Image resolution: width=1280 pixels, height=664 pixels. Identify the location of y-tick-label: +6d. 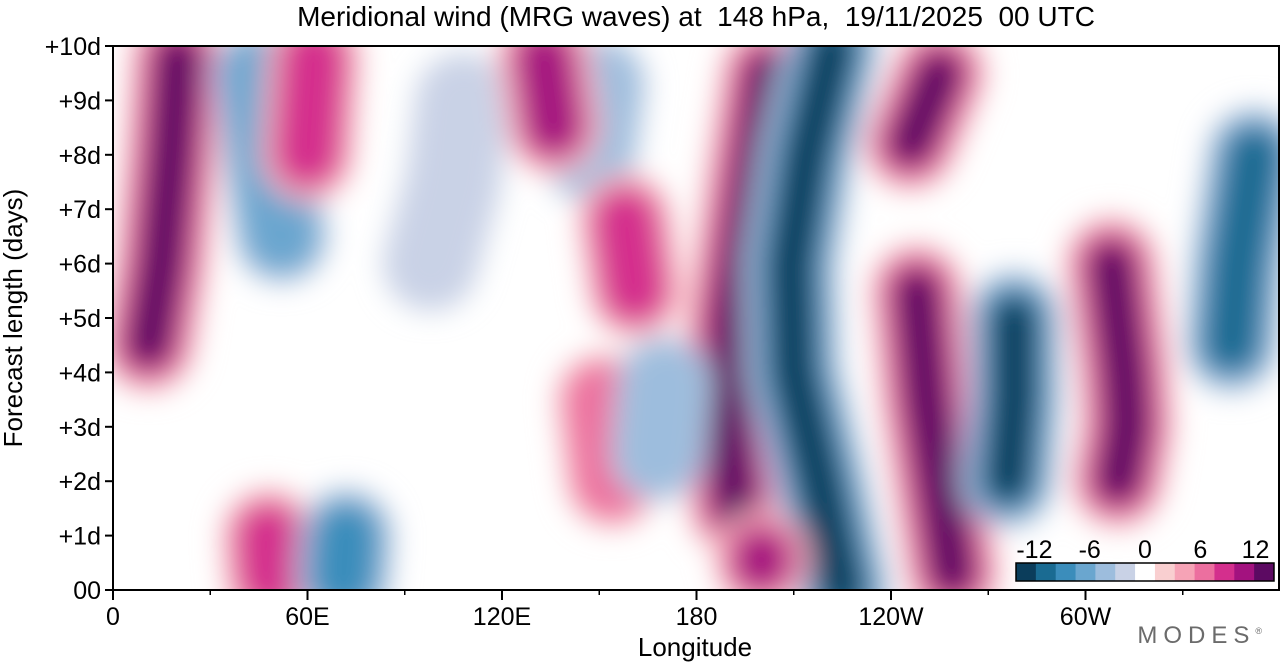
(80, 265).